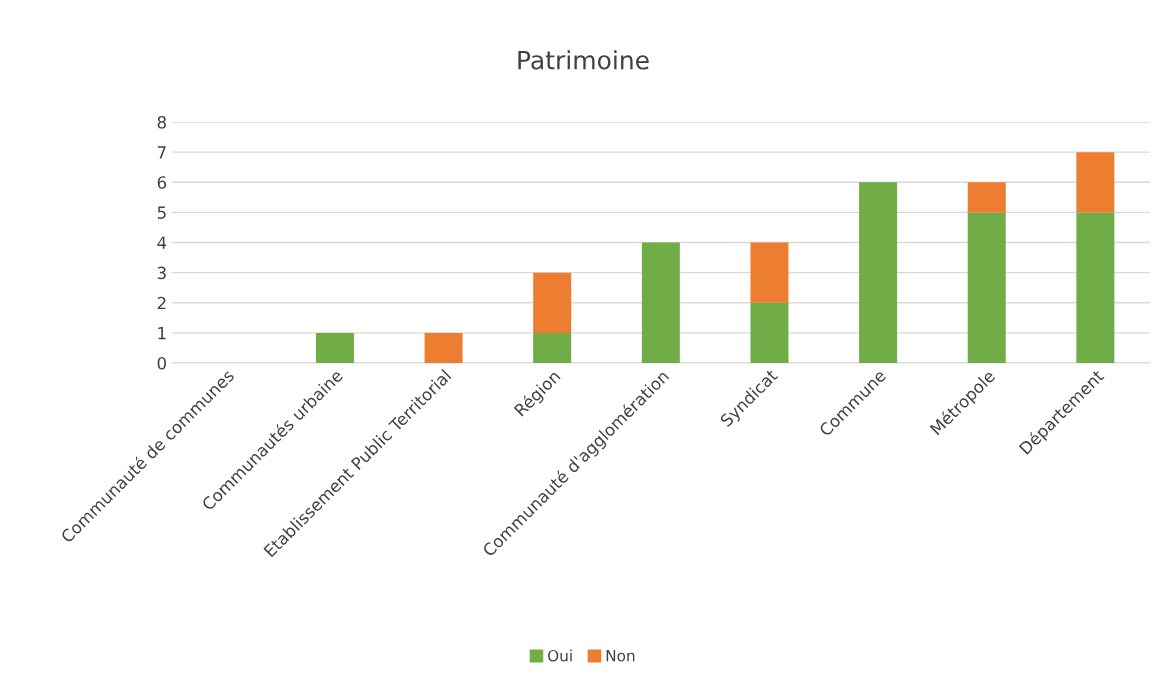 The width and height of the screenshot is (1166, 692). Describe the element at coordinates (162, 363) in the screenshot. I see `y-tick-label: 0` at that location.